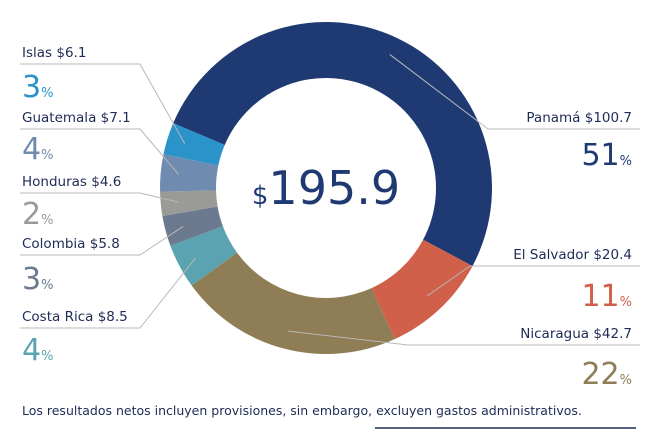 The height and width of the screenshot is (430, 649). Describe the element at coordinates (600, 296) in the screenshot. I see `percent: 11` at that location.